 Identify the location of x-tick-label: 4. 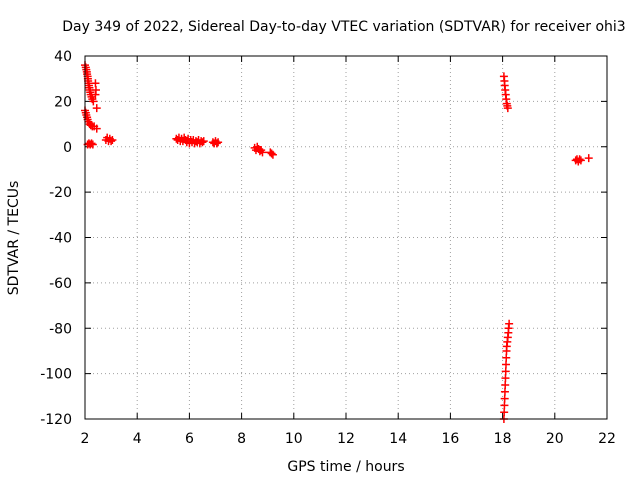
(137, 439).